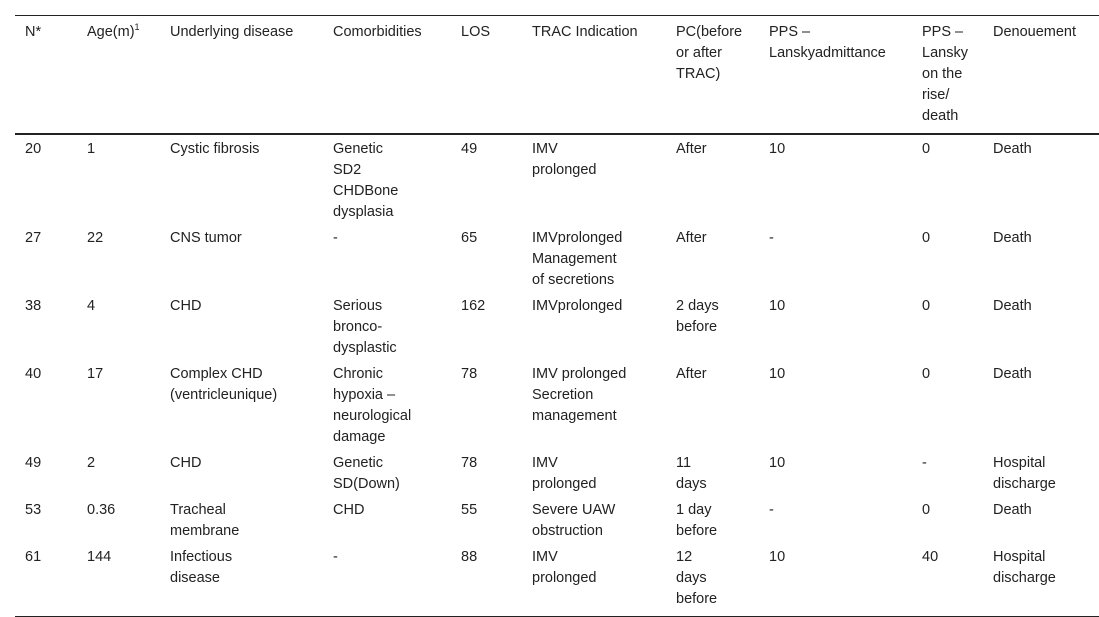  I want to click on cell-pps-rise-death: 40, so click(930, 557).